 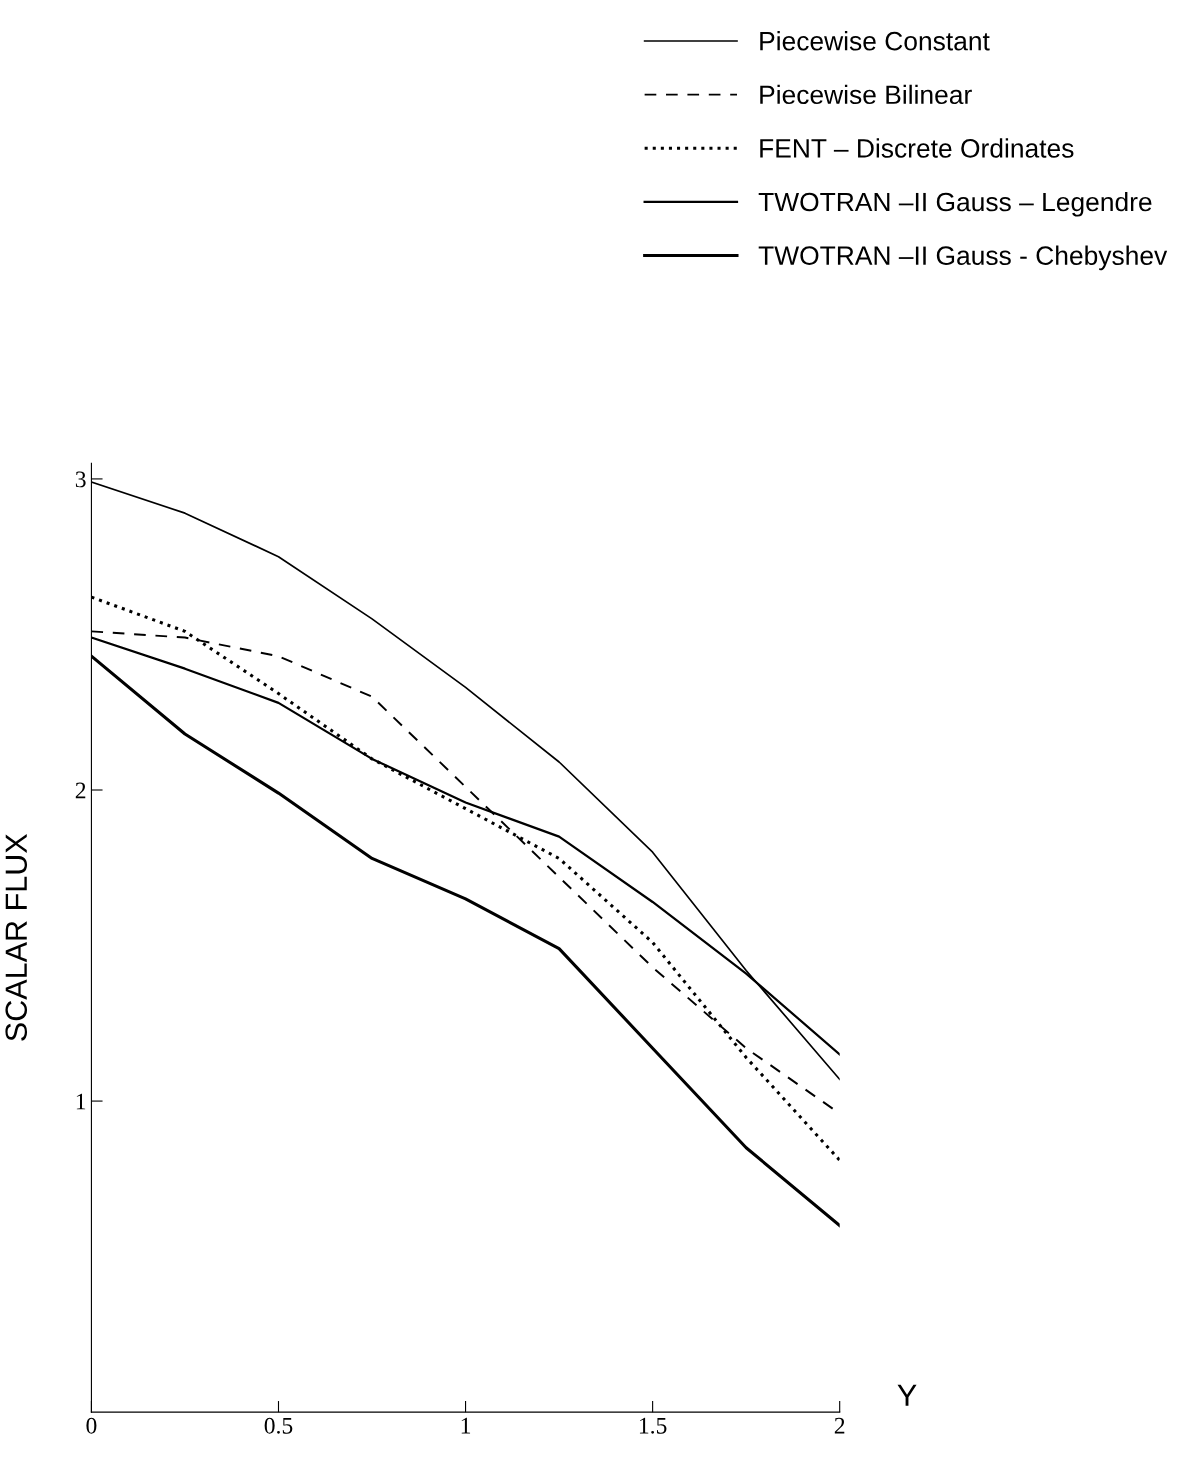 What do you see at coordinates (466, 1425) in the screenshot?
I see `x-tick-label: 1` at bounding box center [466, 1425].